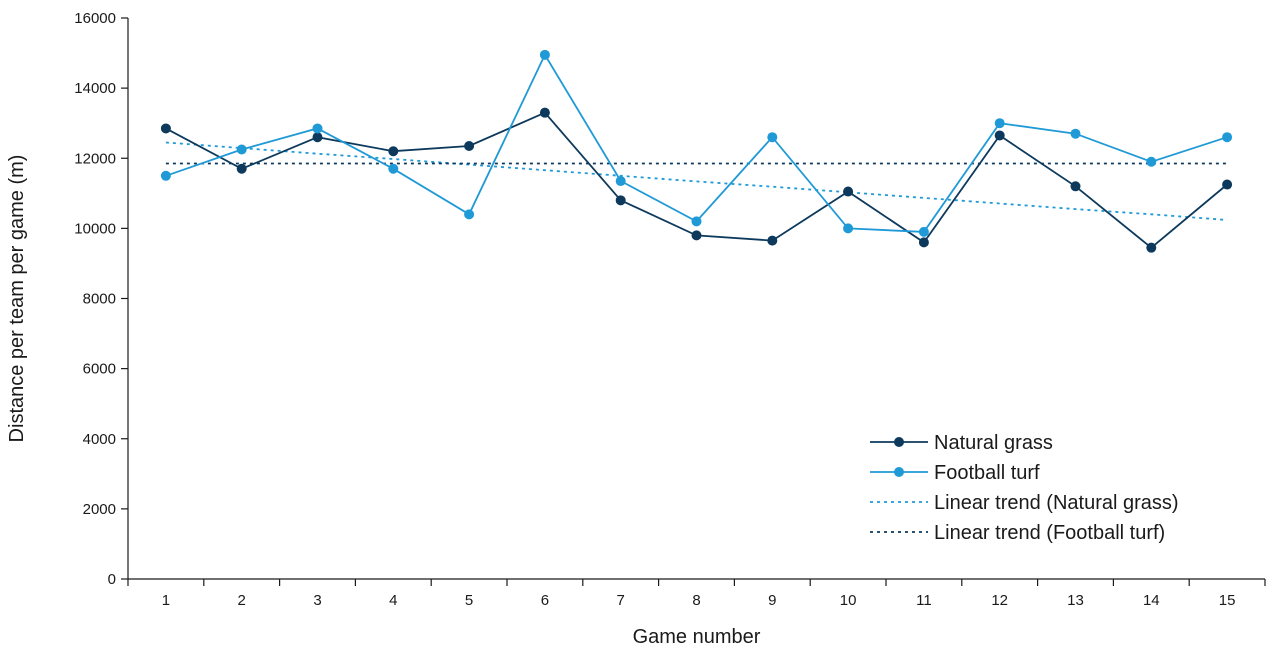 This screenshot has height=650, width=1275. Describe the element at coordinates (1075, 600) in the screenshot. I see `x-tick-label: 13` at that location.